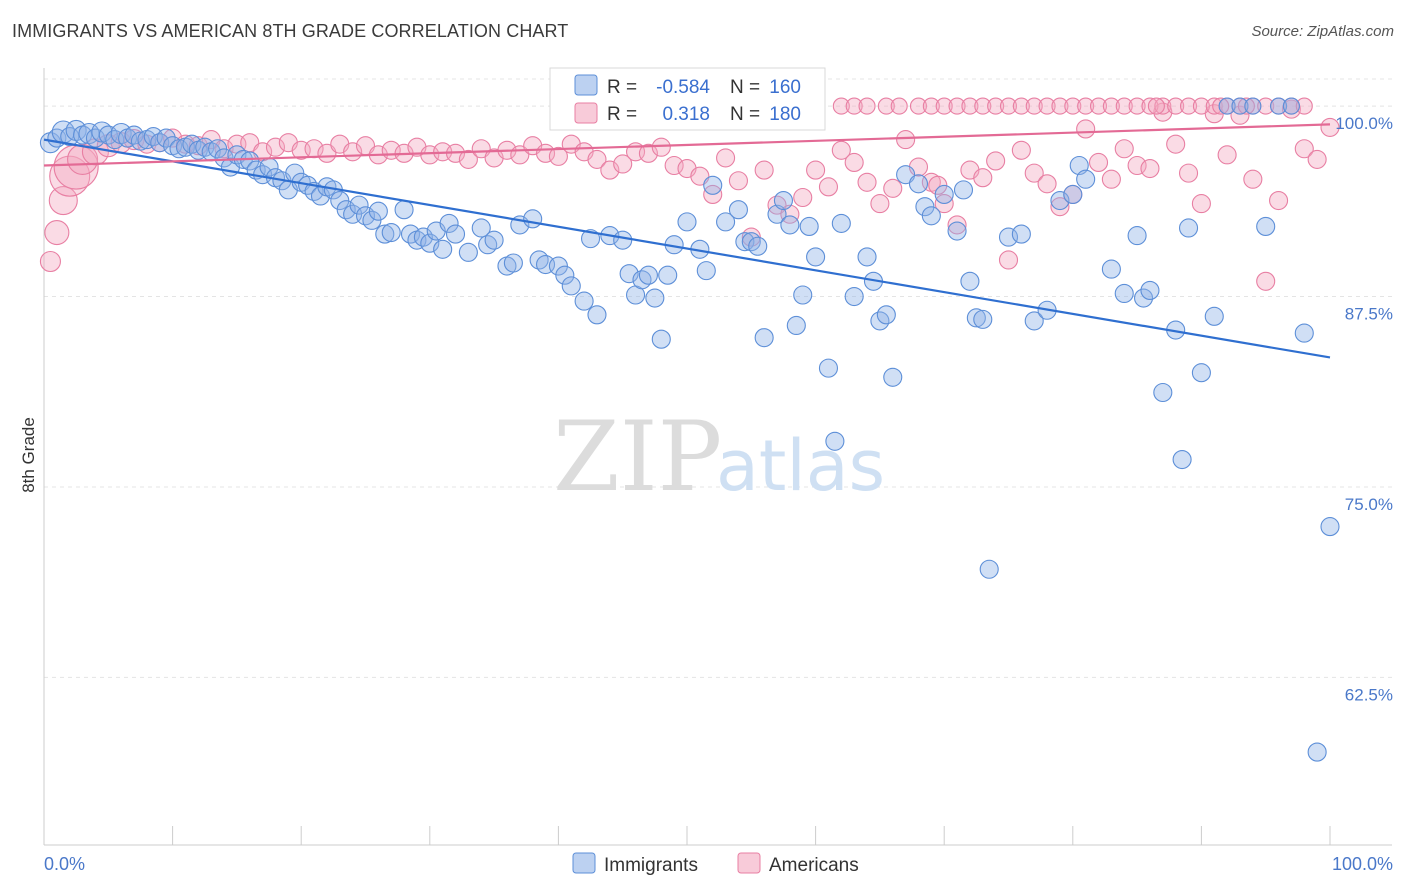  Describe the element at coordinates (586, 113) in the screenshot. I see `stats-swatch-americans` at that location.